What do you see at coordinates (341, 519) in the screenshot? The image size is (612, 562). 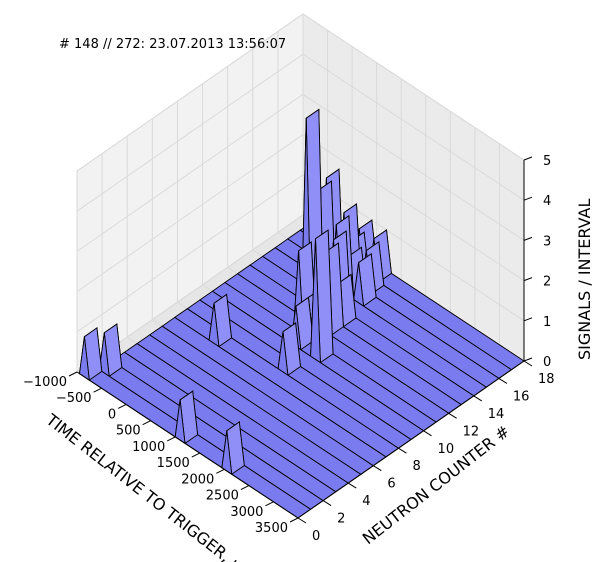 I see `y-tick-label: 2` at bounding box center [341, 519].